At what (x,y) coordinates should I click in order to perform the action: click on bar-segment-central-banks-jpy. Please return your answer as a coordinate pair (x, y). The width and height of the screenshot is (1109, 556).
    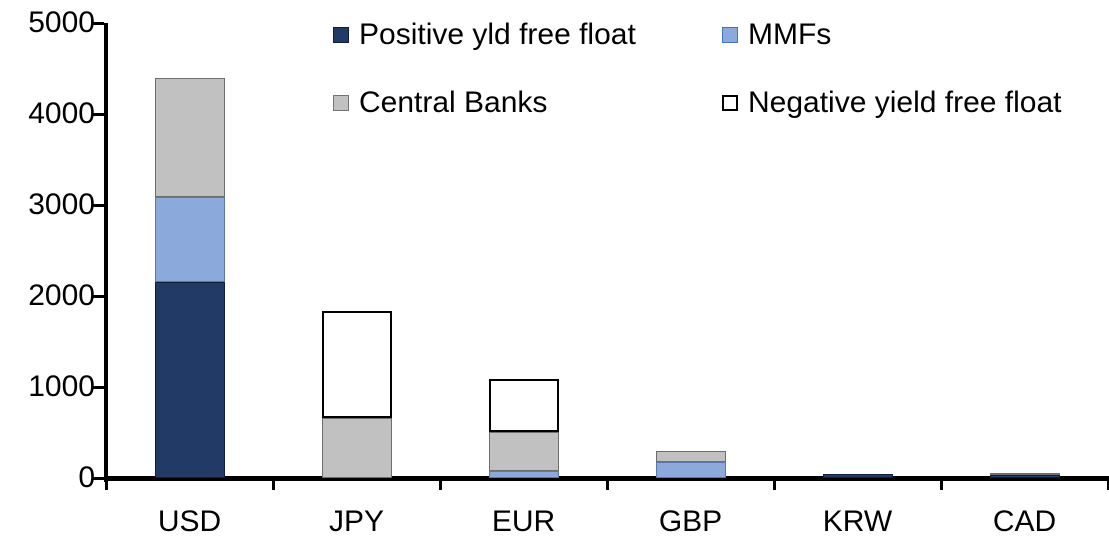
    Looking at the image, I should click on (356, 447).